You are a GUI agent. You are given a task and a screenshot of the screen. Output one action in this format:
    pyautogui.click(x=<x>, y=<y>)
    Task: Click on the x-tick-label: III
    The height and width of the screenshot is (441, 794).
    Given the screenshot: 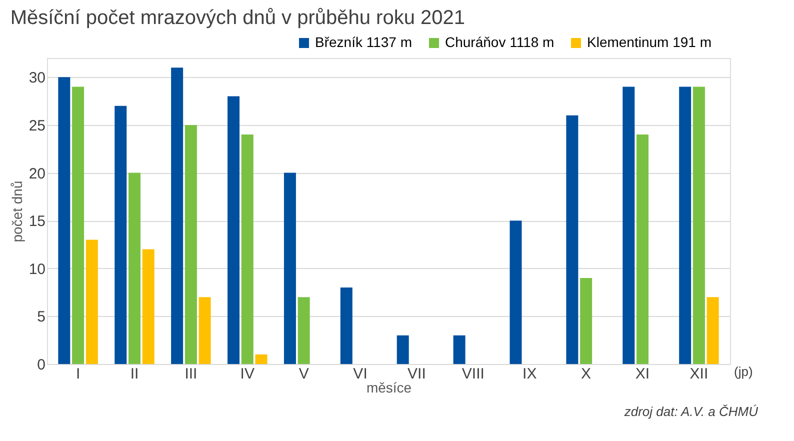 What is the action you would take?
    pyautogui.click(x=191, y=374)
    